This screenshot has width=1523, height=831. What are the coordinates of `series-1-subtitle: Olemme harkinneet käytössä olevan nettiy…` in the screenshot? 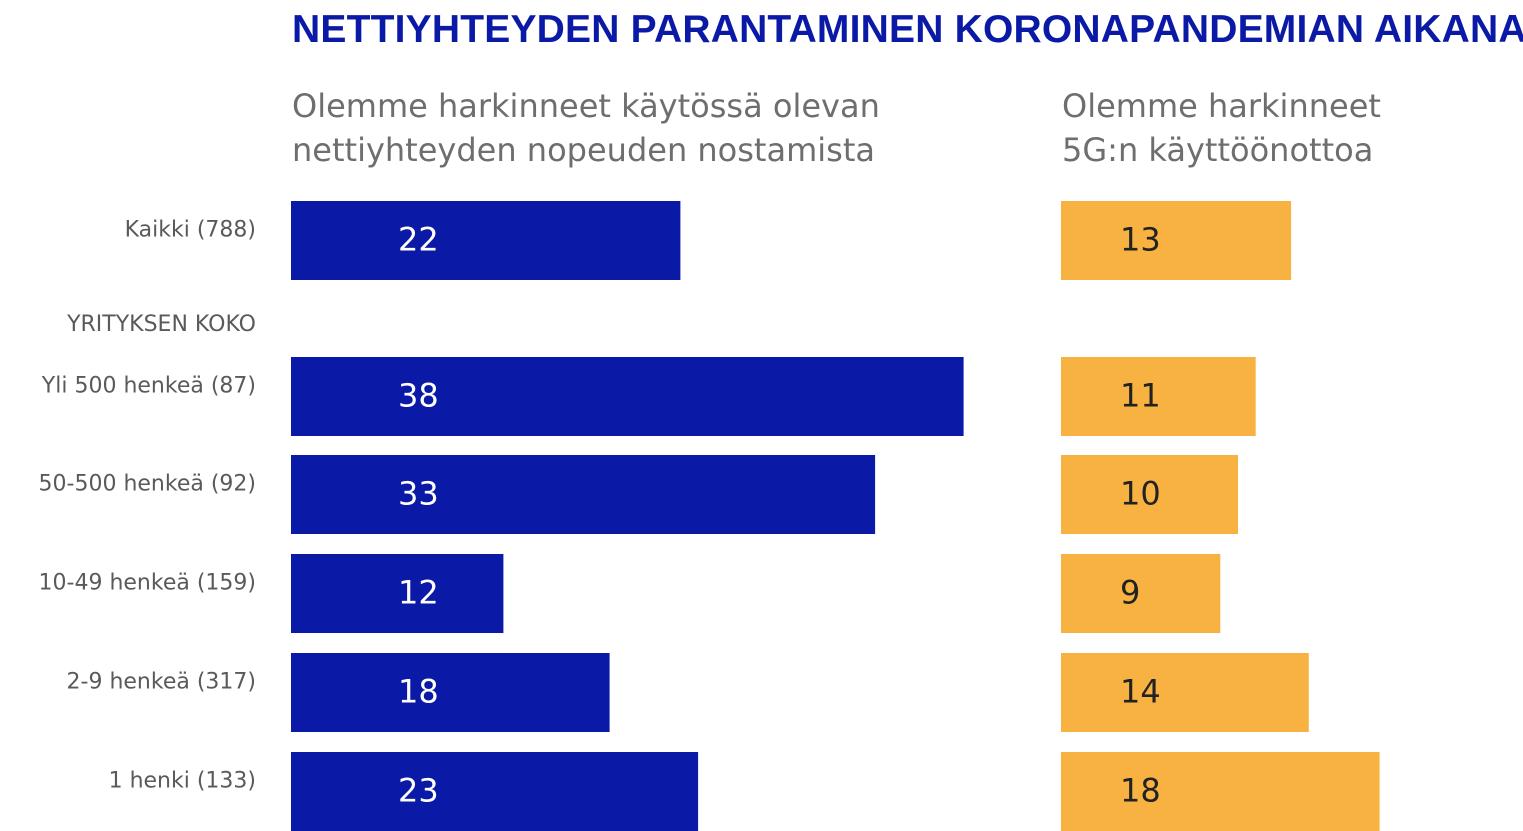 It's located at (586, 128).